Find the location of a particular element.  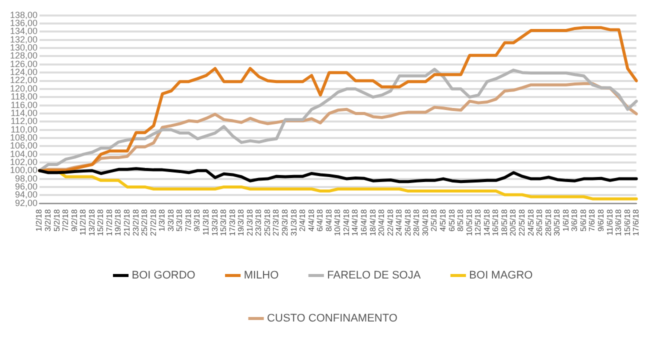

x-tick-label: 17/3/18 is located at coordinates (232, 222).